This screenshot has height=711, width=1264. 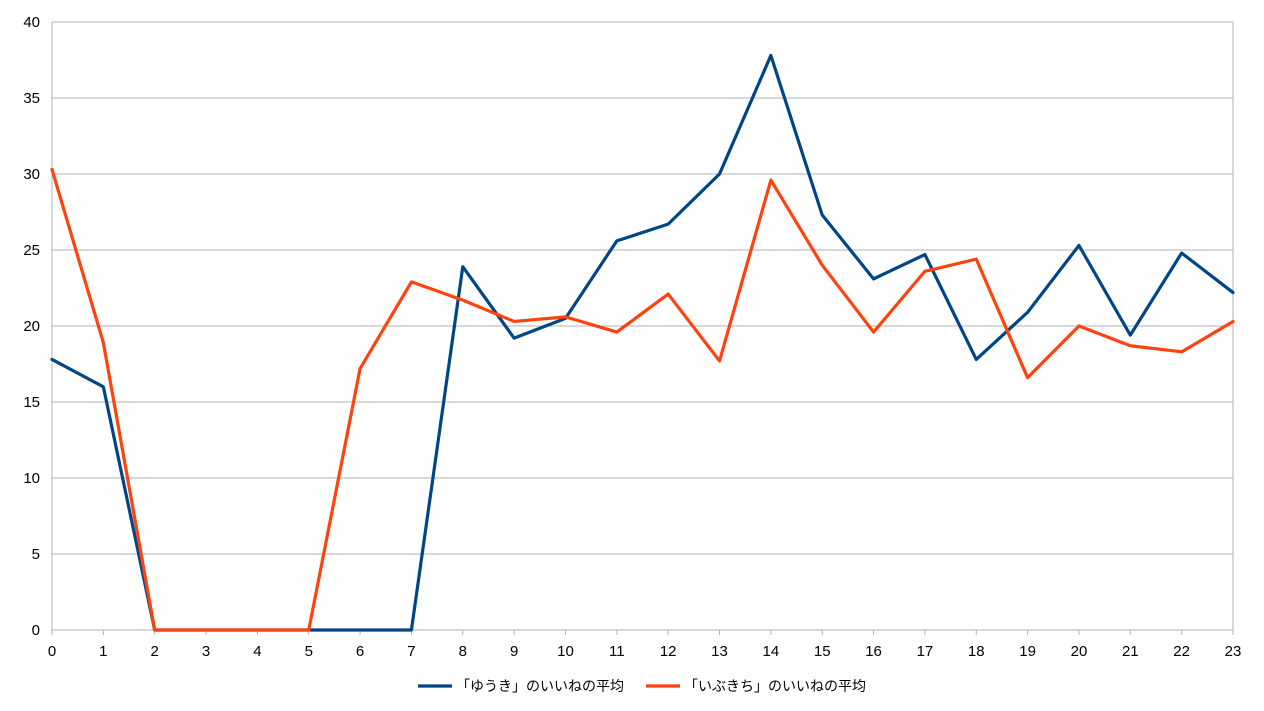 I want to click on x-tick-label: 6, so click(x=360, y=651).